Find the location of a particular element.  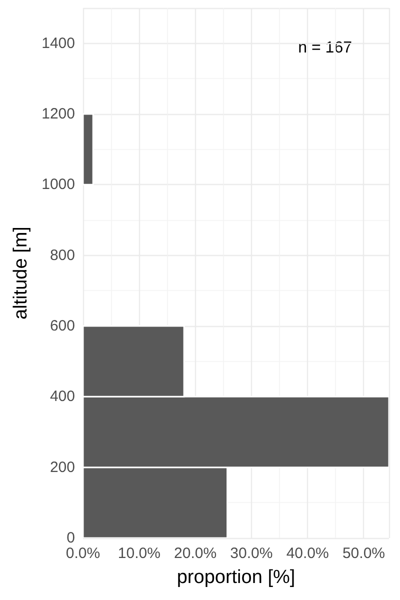

y-tick-label: 800 is located at coordinates (62, 255).